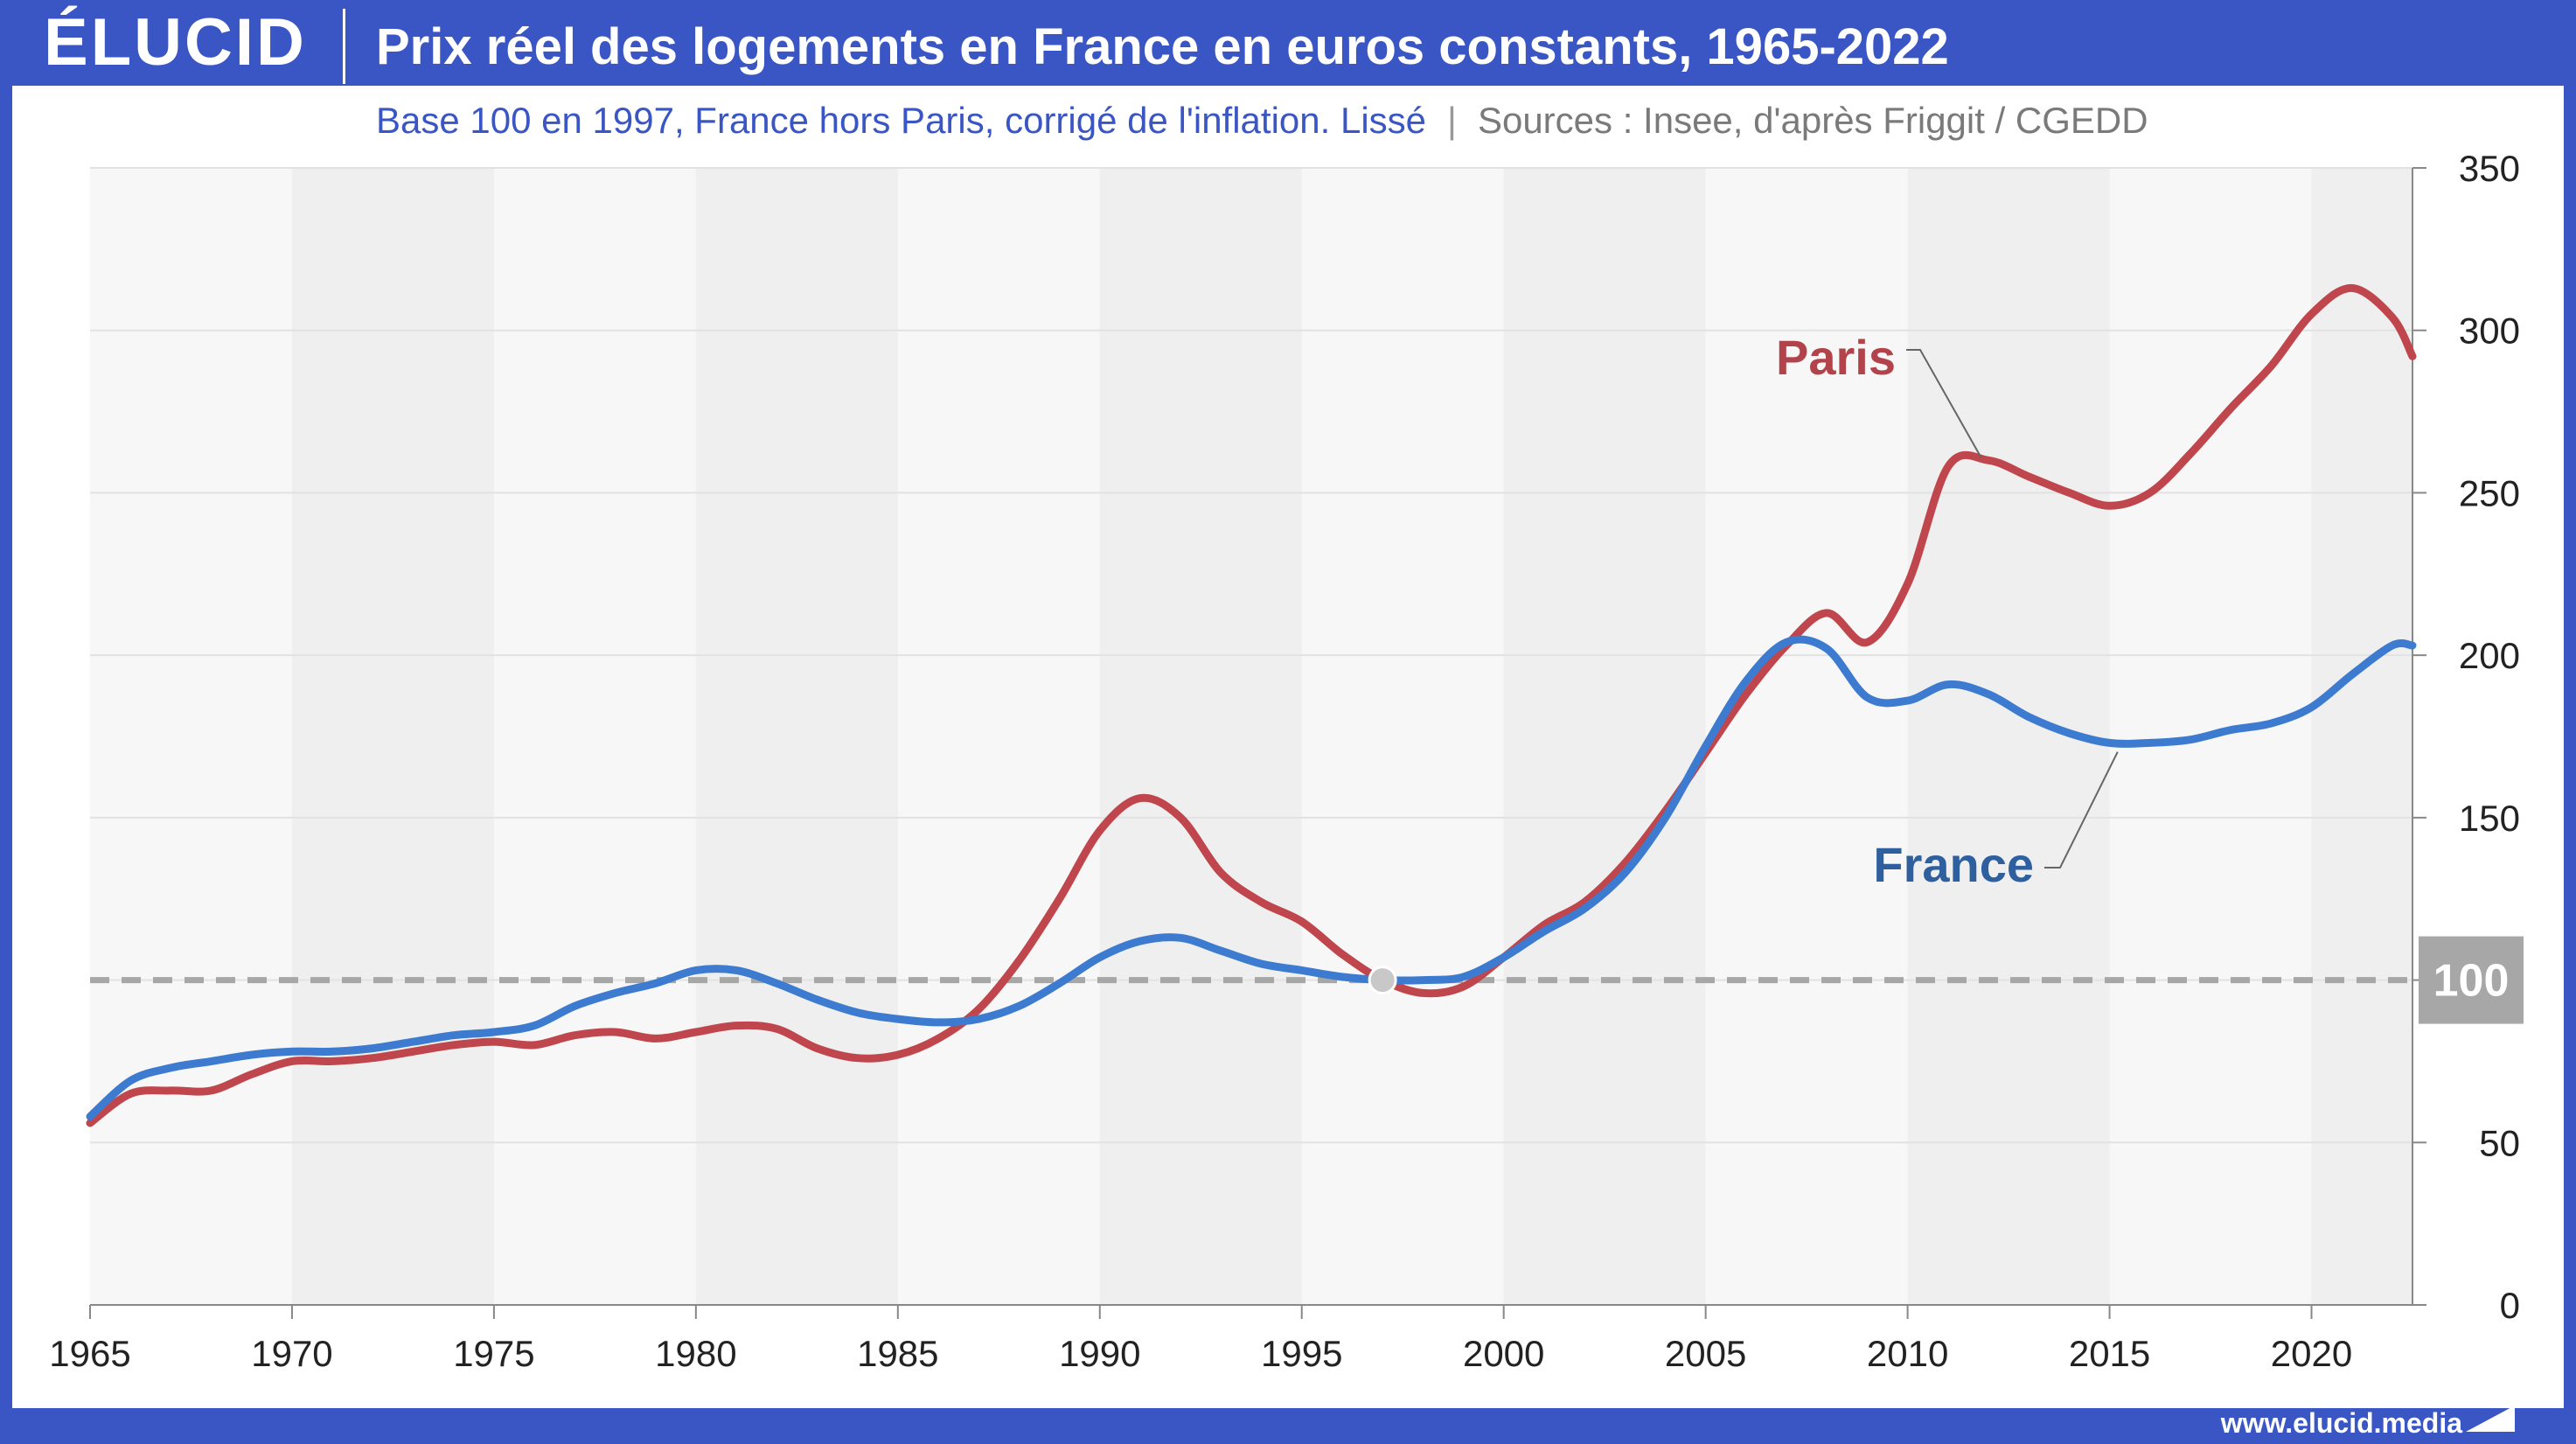  Describe the element at coordinates (1836, 357) in the screenshot. I see `series-label-paris: Paris` at that location.